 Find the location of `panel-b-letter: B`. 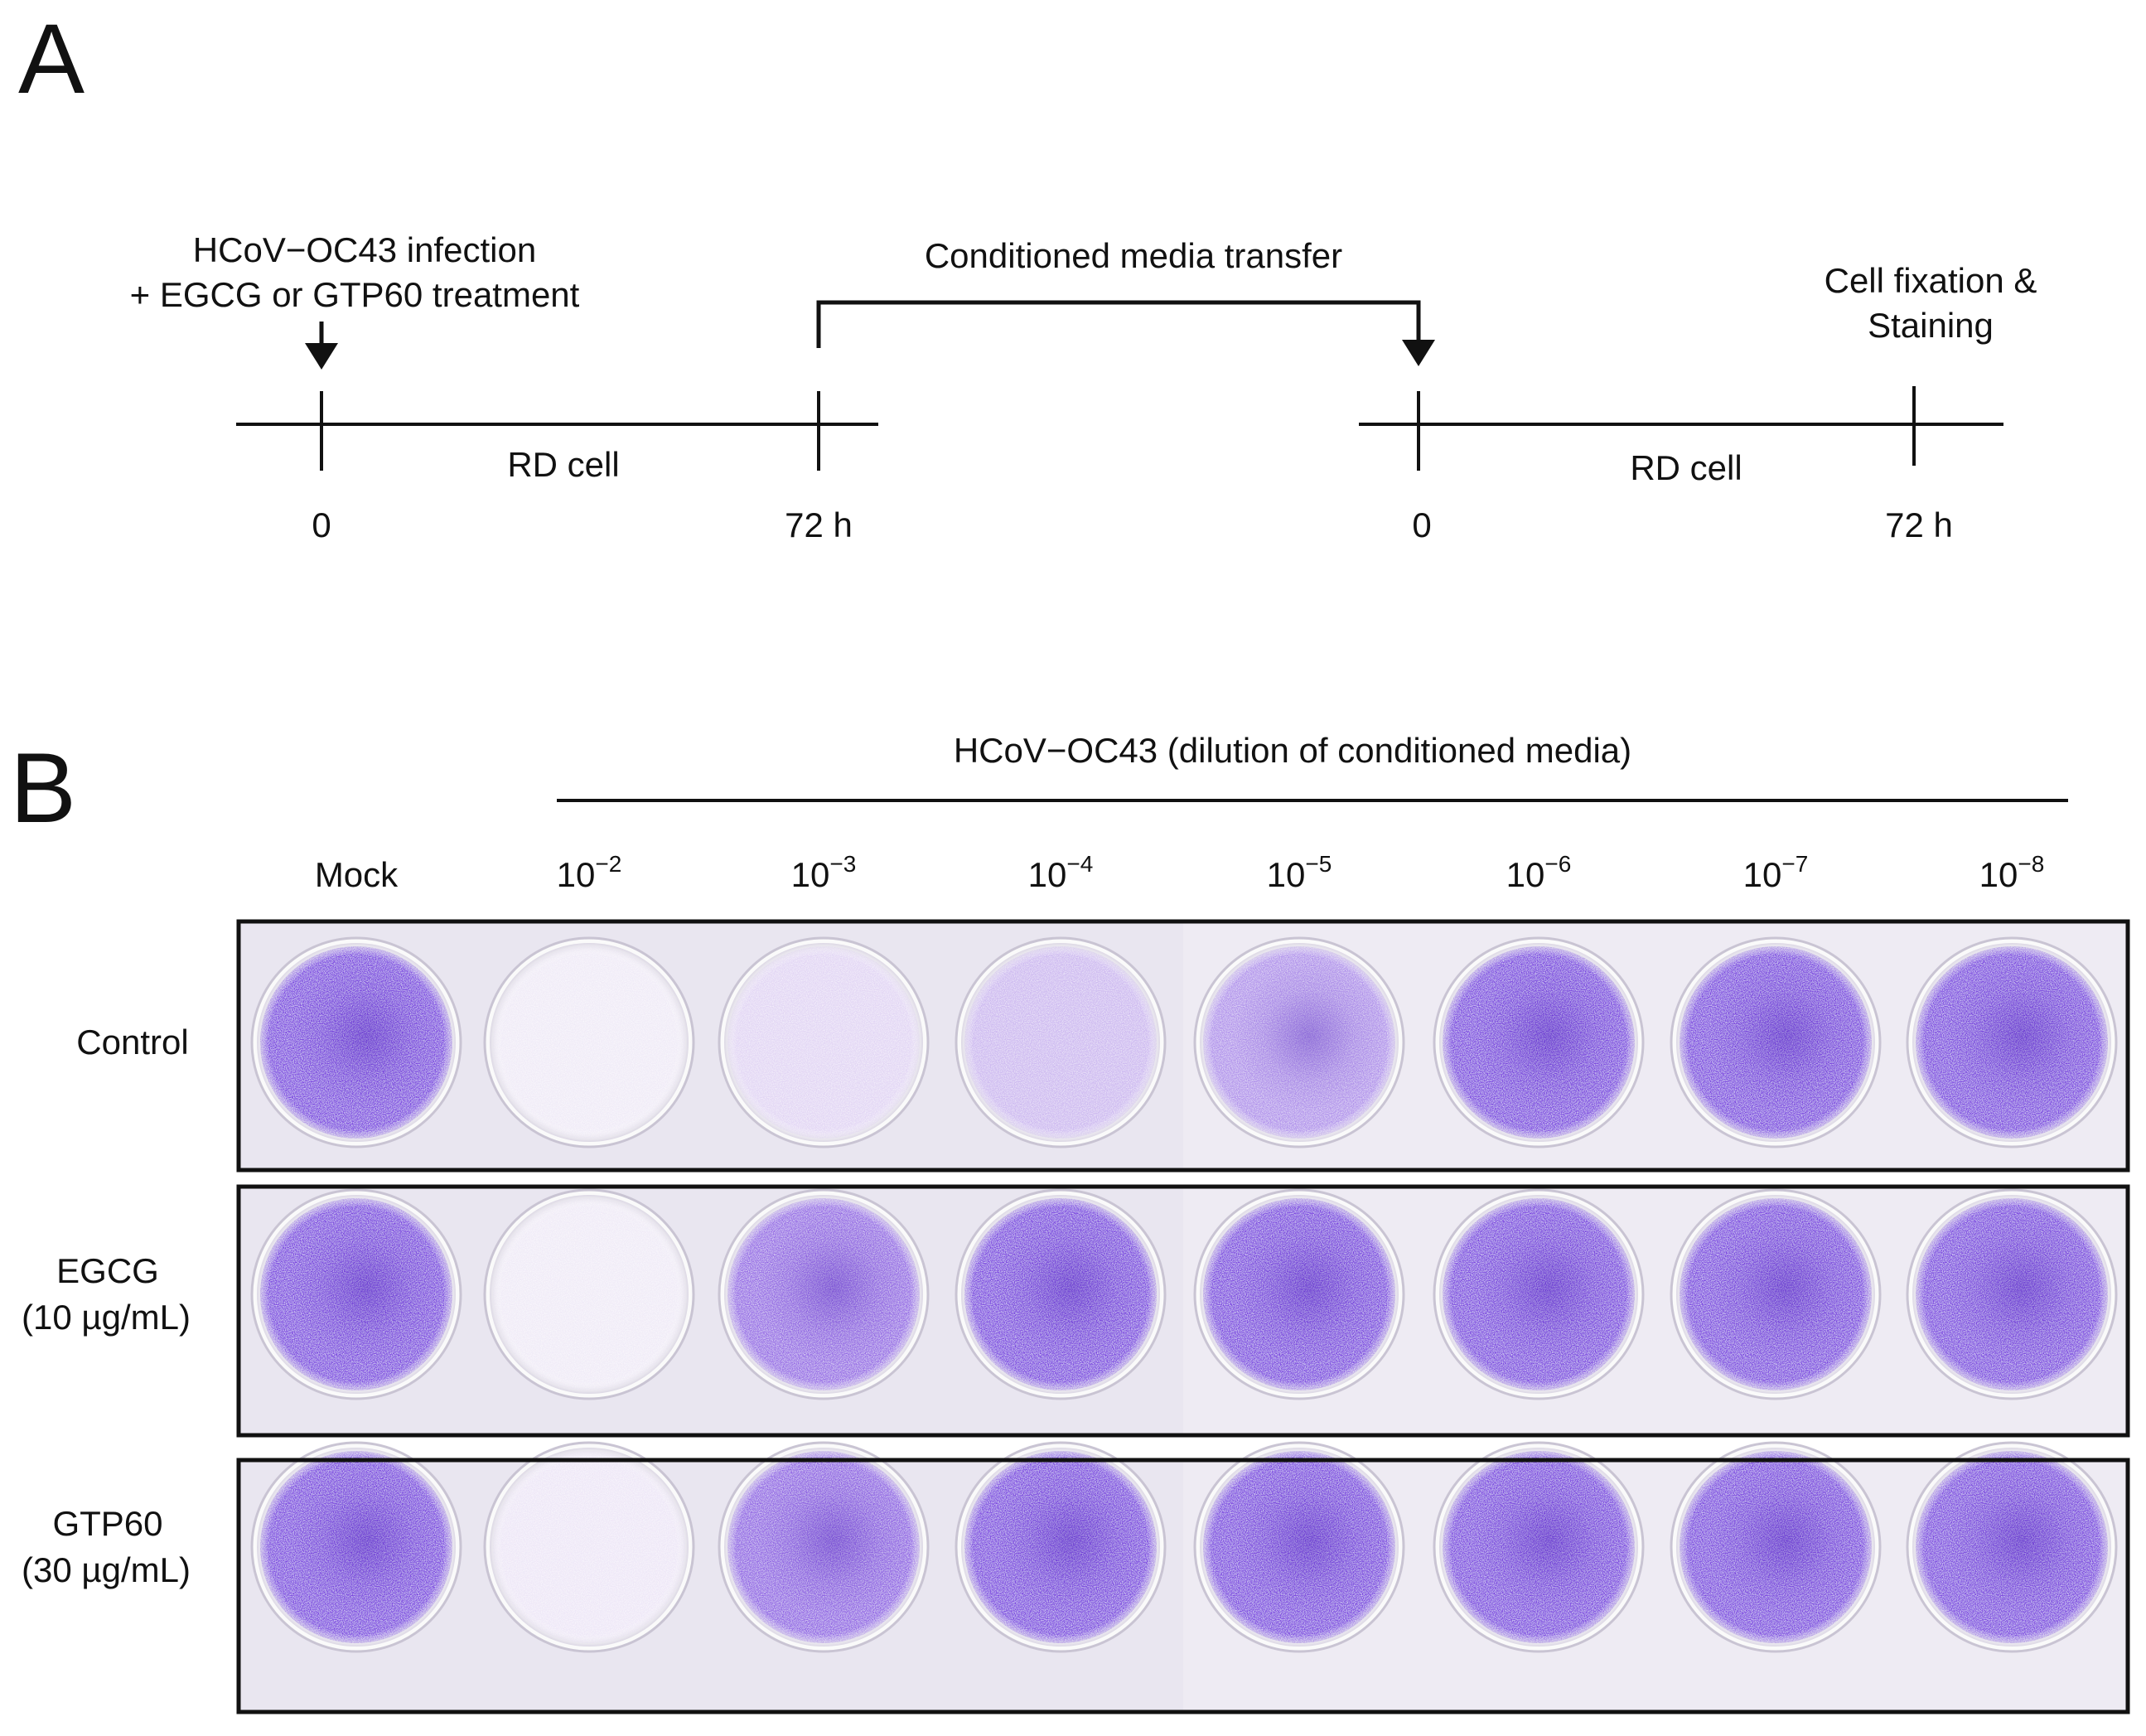

panel-b-letter: B is located at coordinates (43, 788).